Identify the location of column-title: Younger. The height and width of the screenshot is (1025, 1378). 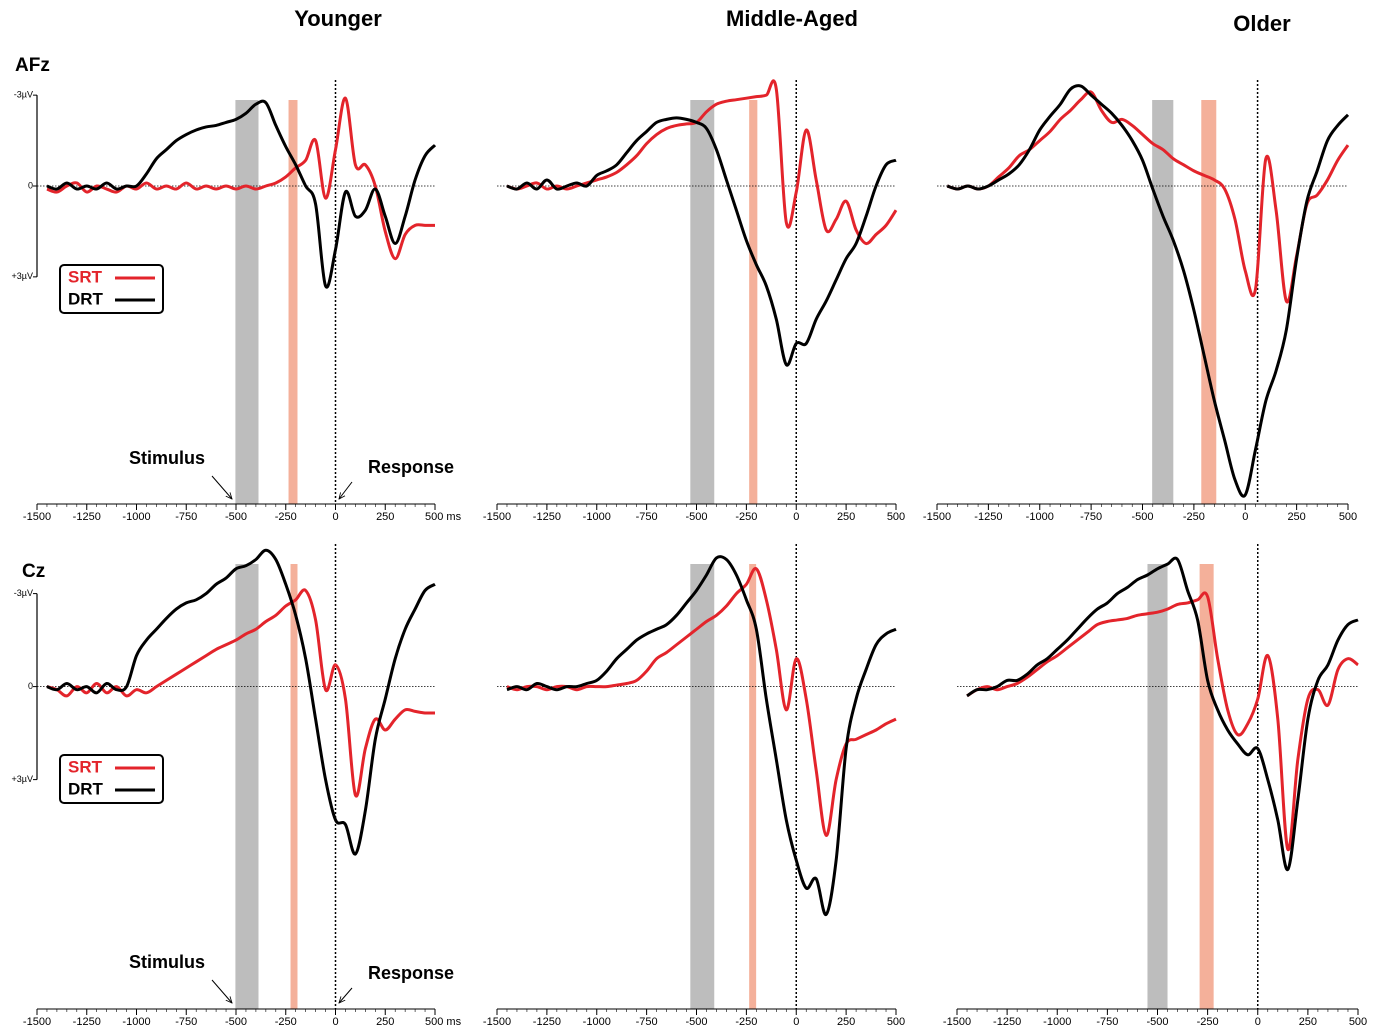
(338, 18).